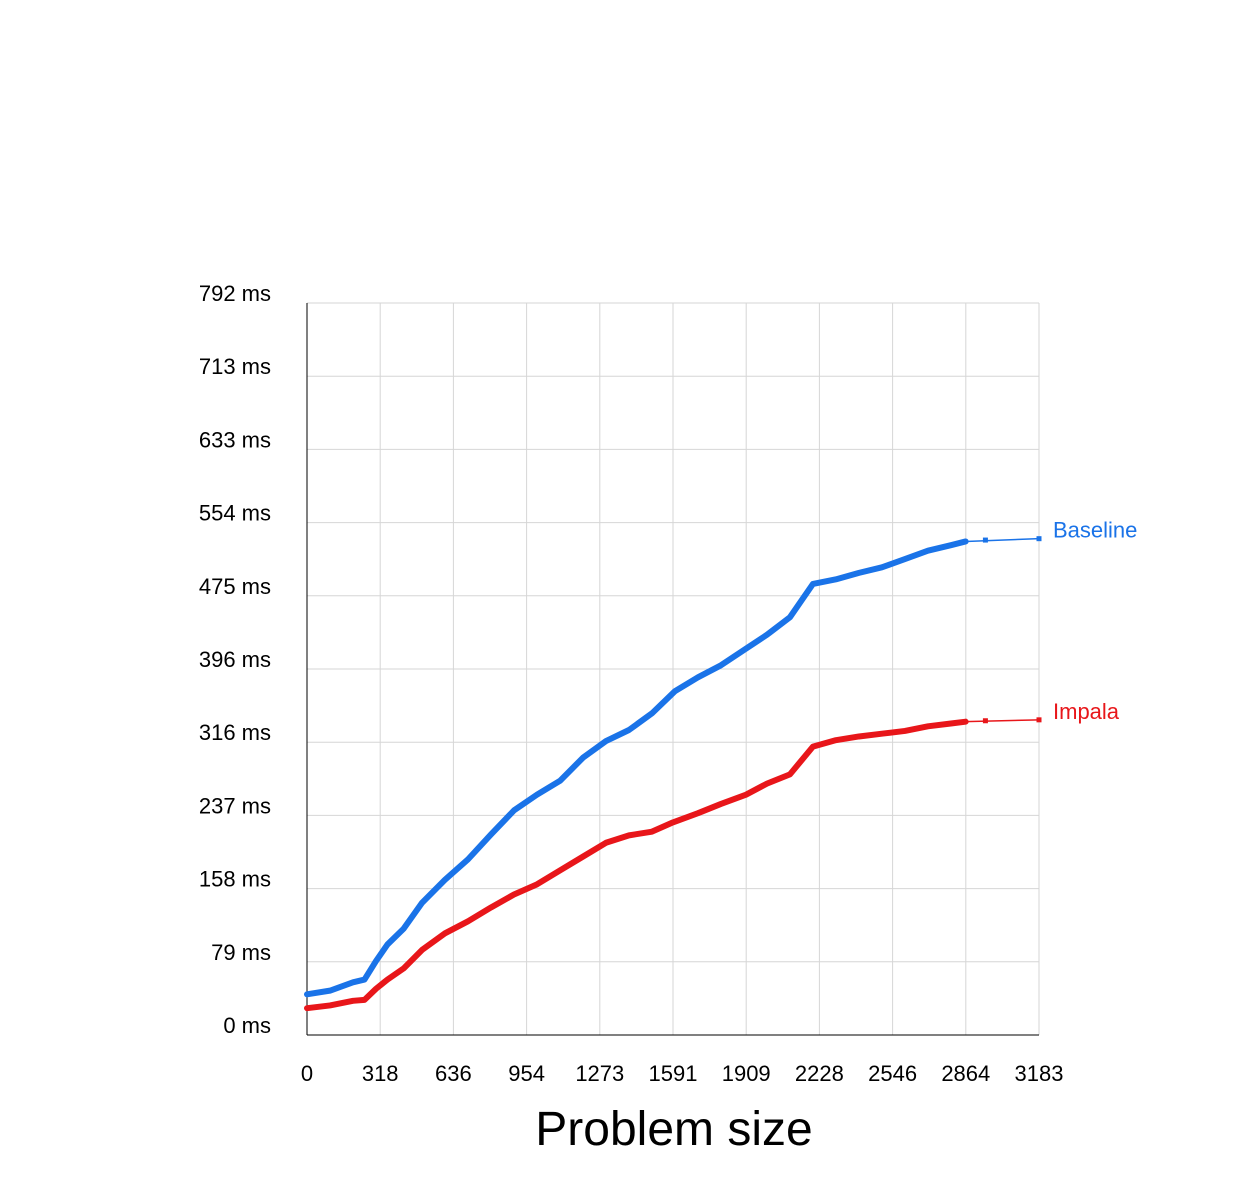 Image resolution: width=1251 pixels, height=1203 pixels. I want to click on x-tick-label: 3183, so click(1039, 1073).